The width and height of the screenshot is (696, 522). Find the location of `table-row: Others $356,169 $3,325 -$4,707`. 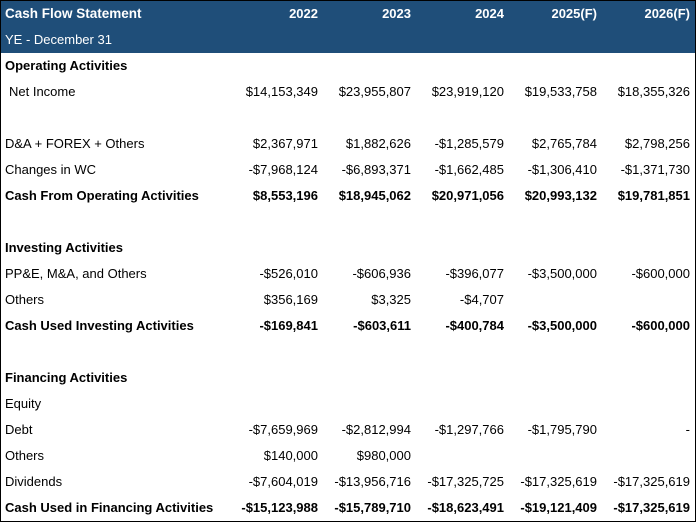

table-row: Others $356,169 $3,325 -$4,707 is located at coordinates (348, 300).